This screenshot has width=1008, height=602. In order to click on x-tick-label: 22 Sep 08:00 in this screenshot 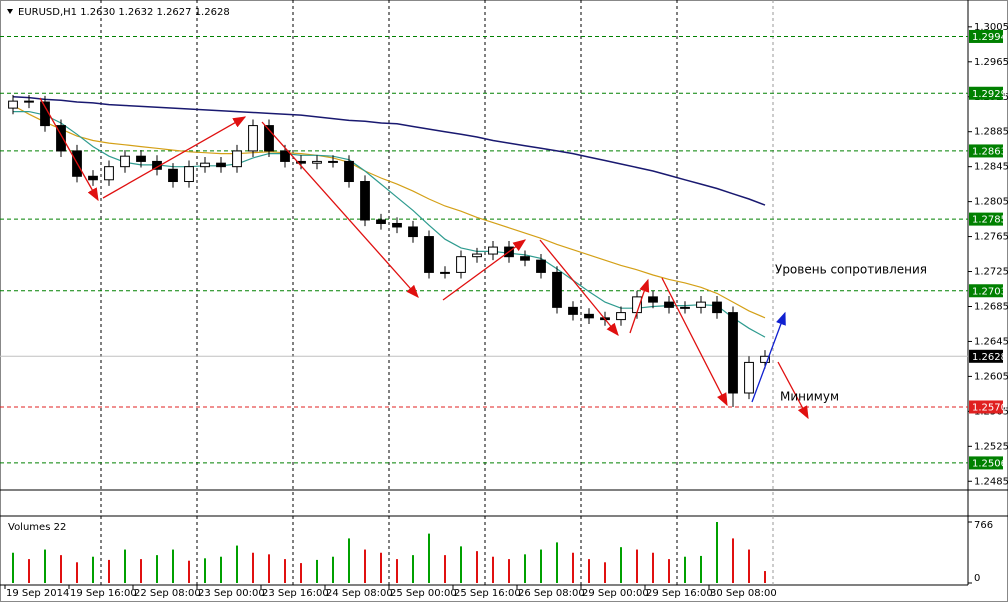, I will do `click(167, 593)`.